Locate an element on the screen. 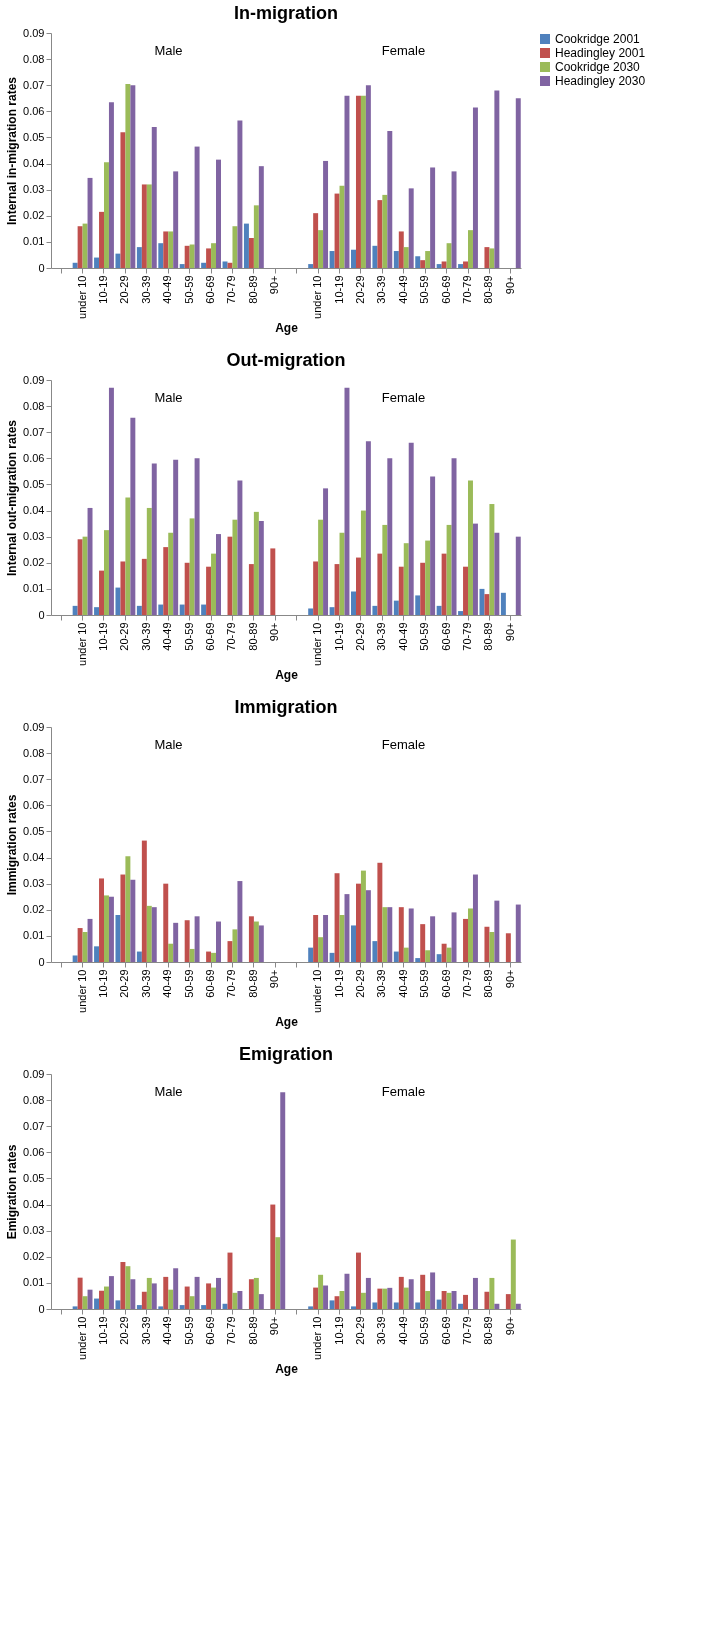  y-axis-title: Internal out-migration rates is located at coordinates (12, 498).